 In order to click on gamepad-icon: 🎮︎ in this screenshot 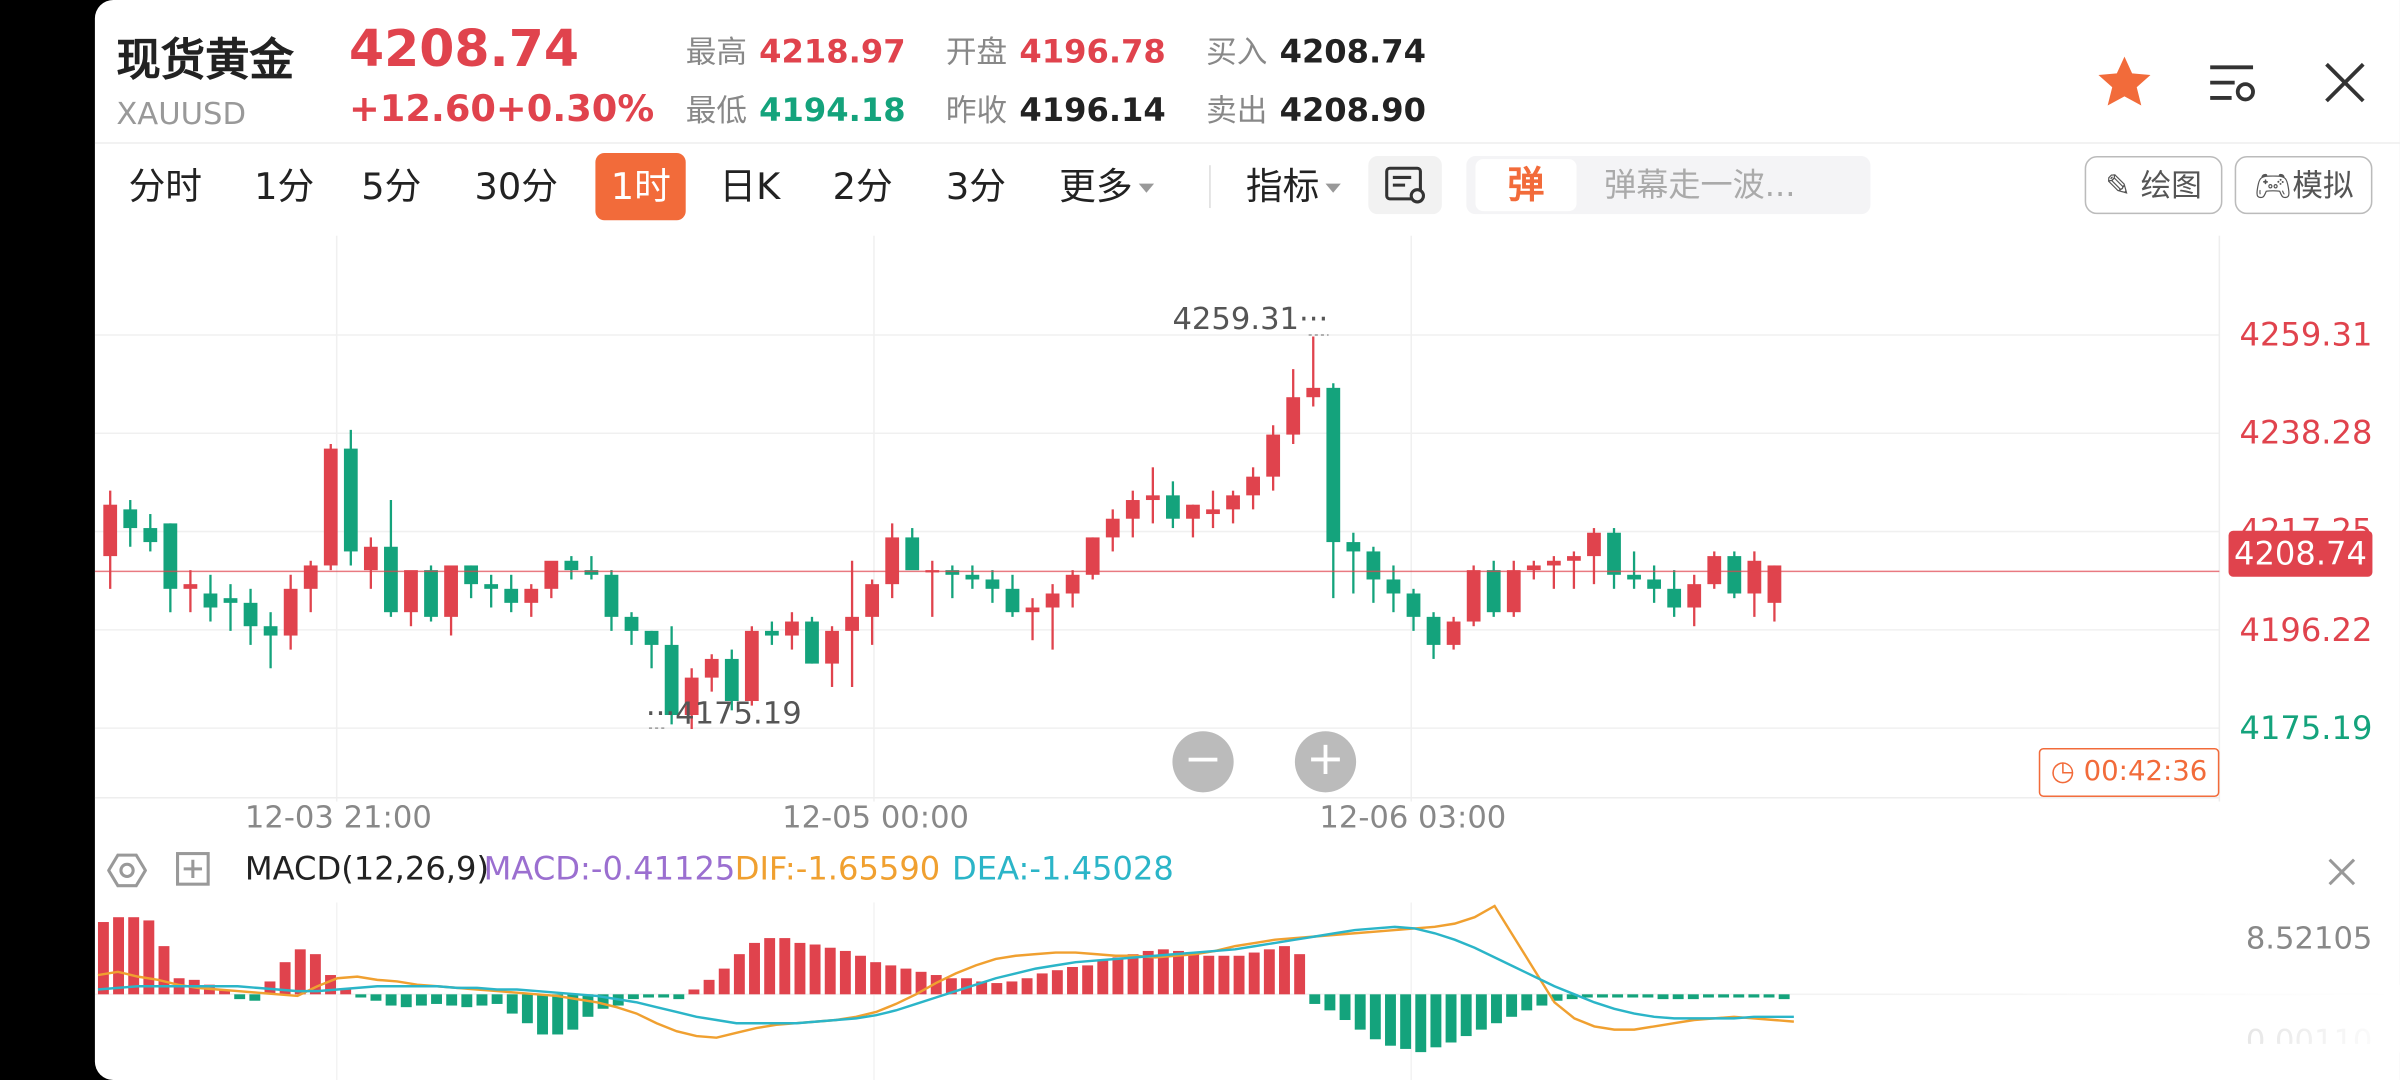, I will do `click(2273, 185)`.